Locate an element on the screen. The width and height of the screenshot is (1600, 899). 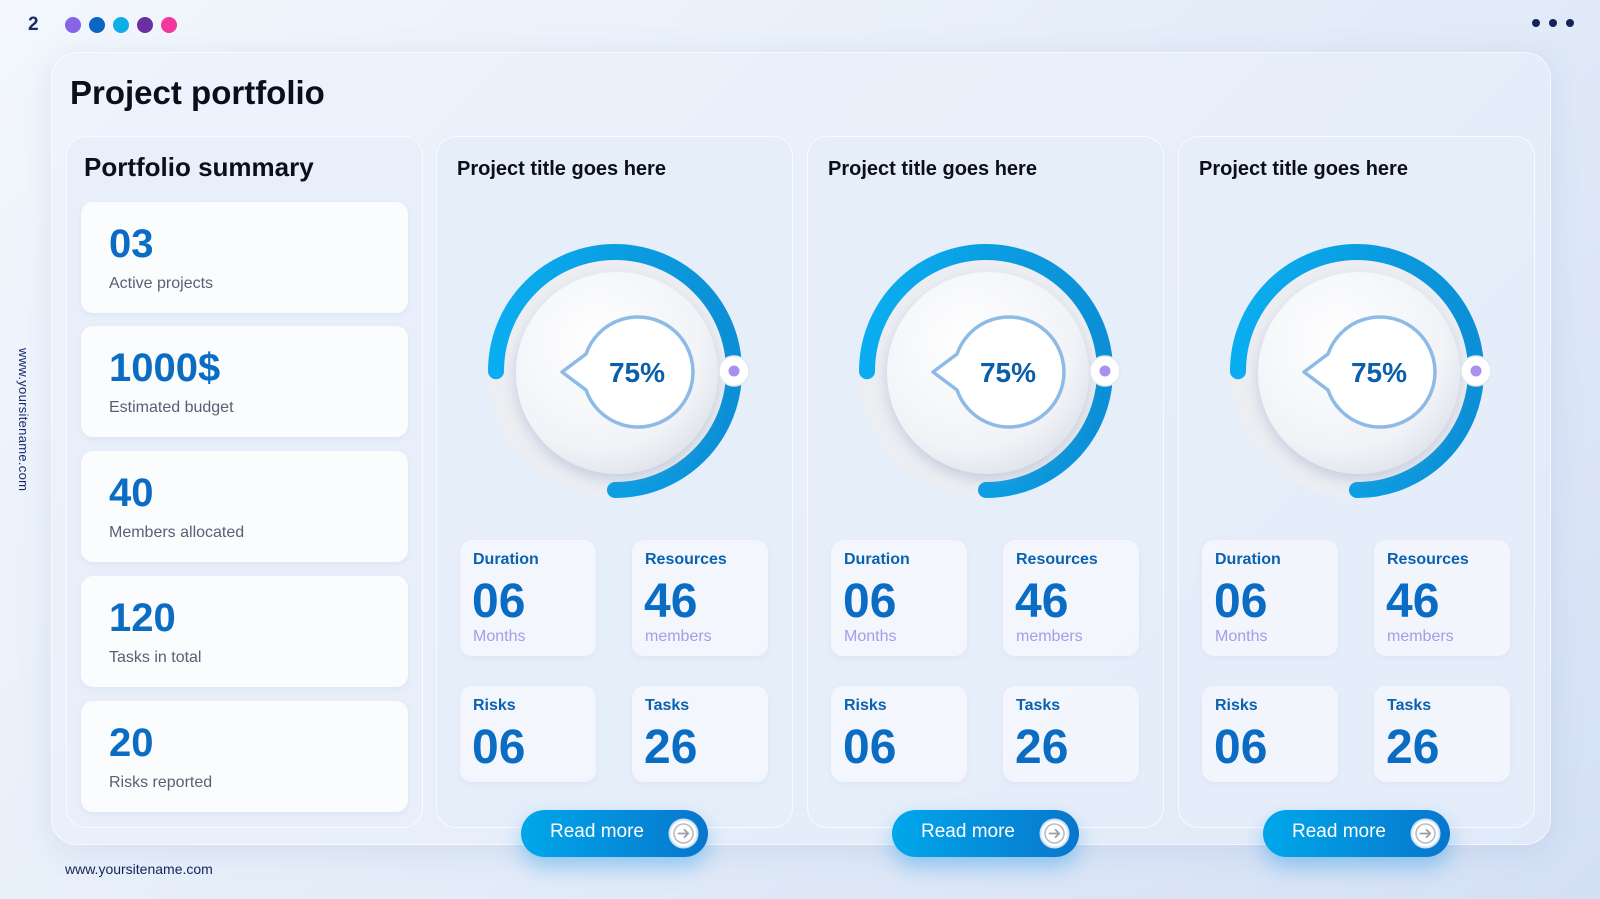
summary-title: Portfolio summary is located at coordinates (199, 167).